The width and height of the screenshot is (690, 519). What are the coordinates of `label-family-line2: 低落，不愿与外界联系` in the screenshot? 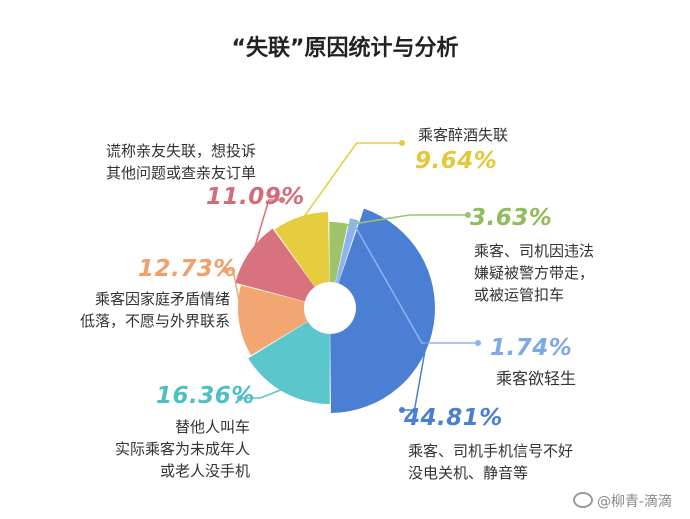 It's located at (154, 321).